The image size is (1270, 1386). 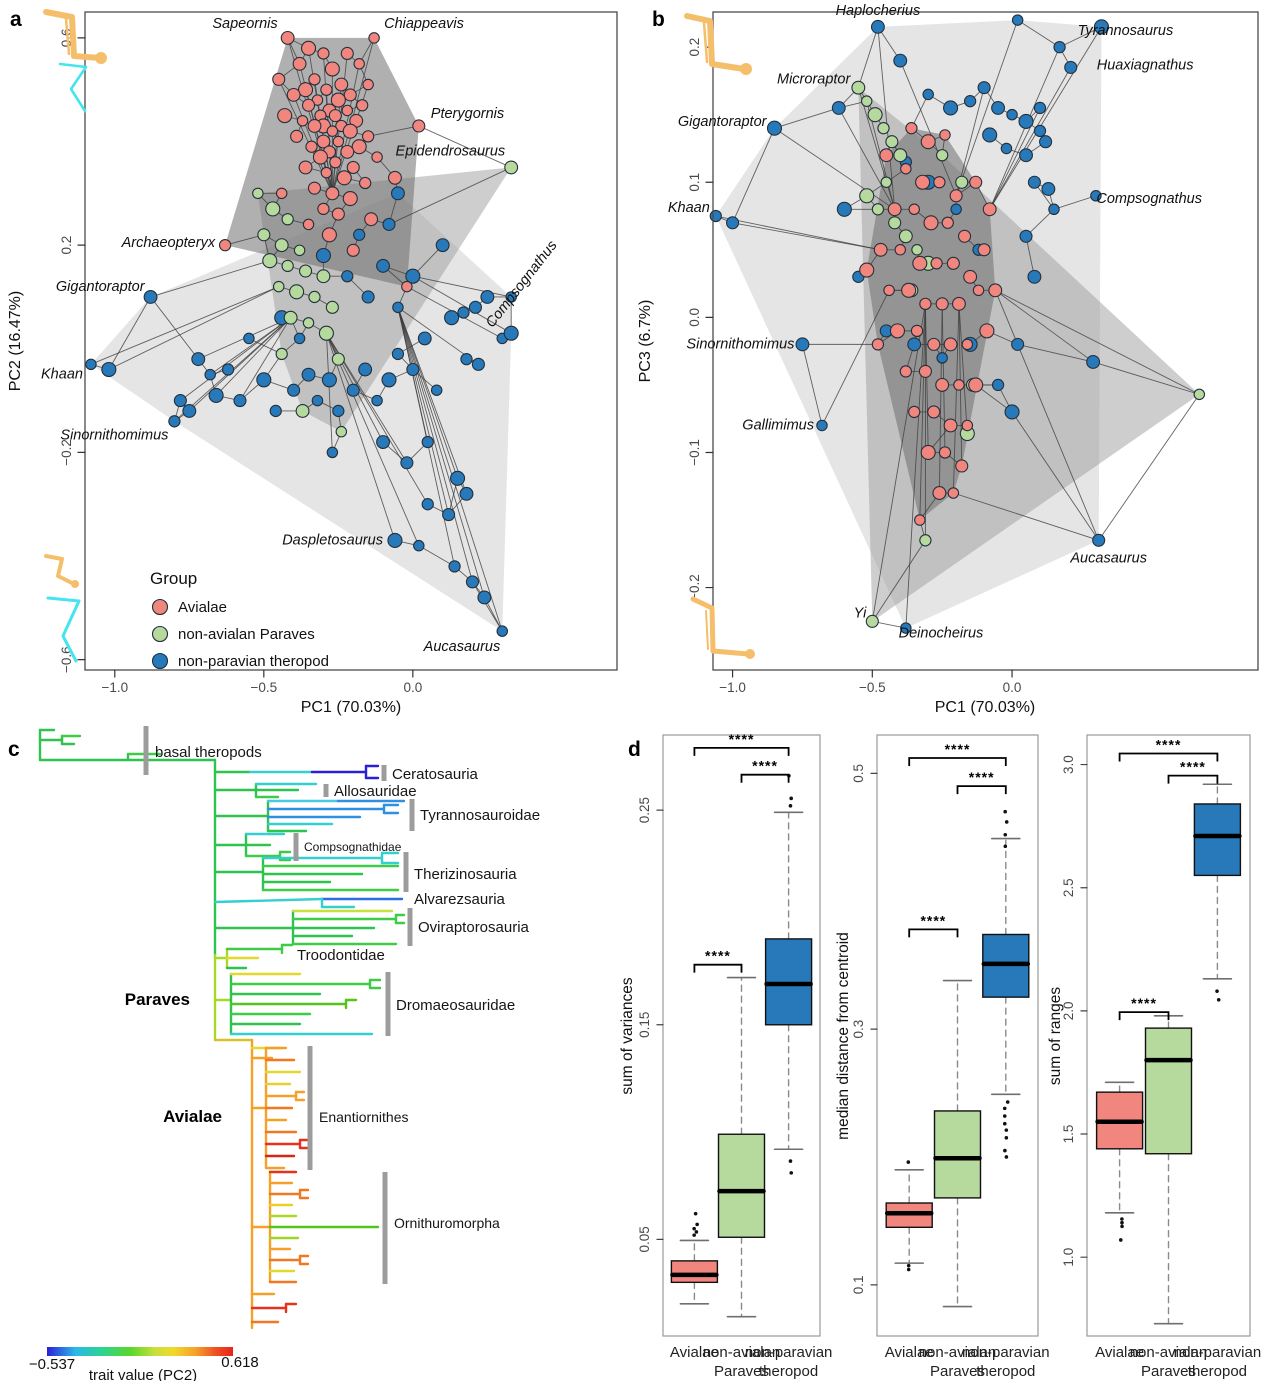 I want to click on legend-dot-avialae, so click(x=160, y=607).